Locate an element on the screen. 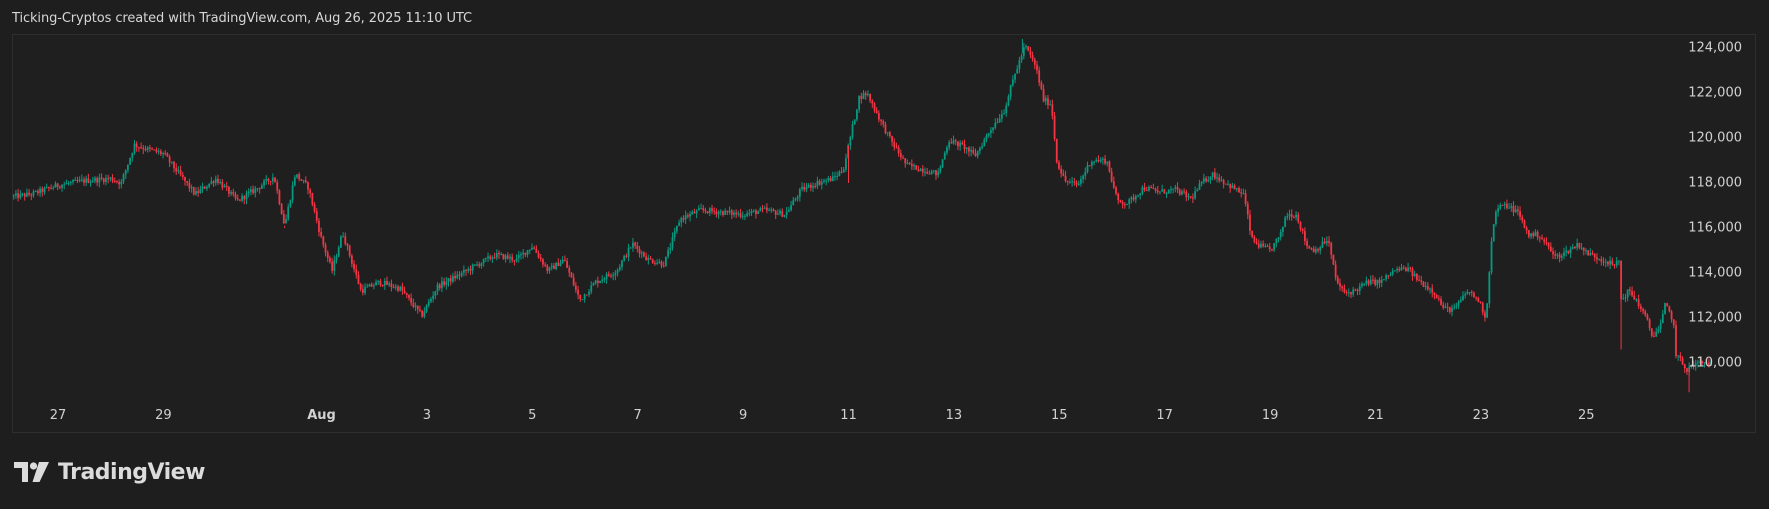 The height and width of the screenshot is (509, 1769). price-tick-label: 116,000 is located at coordinates (1715, 228).